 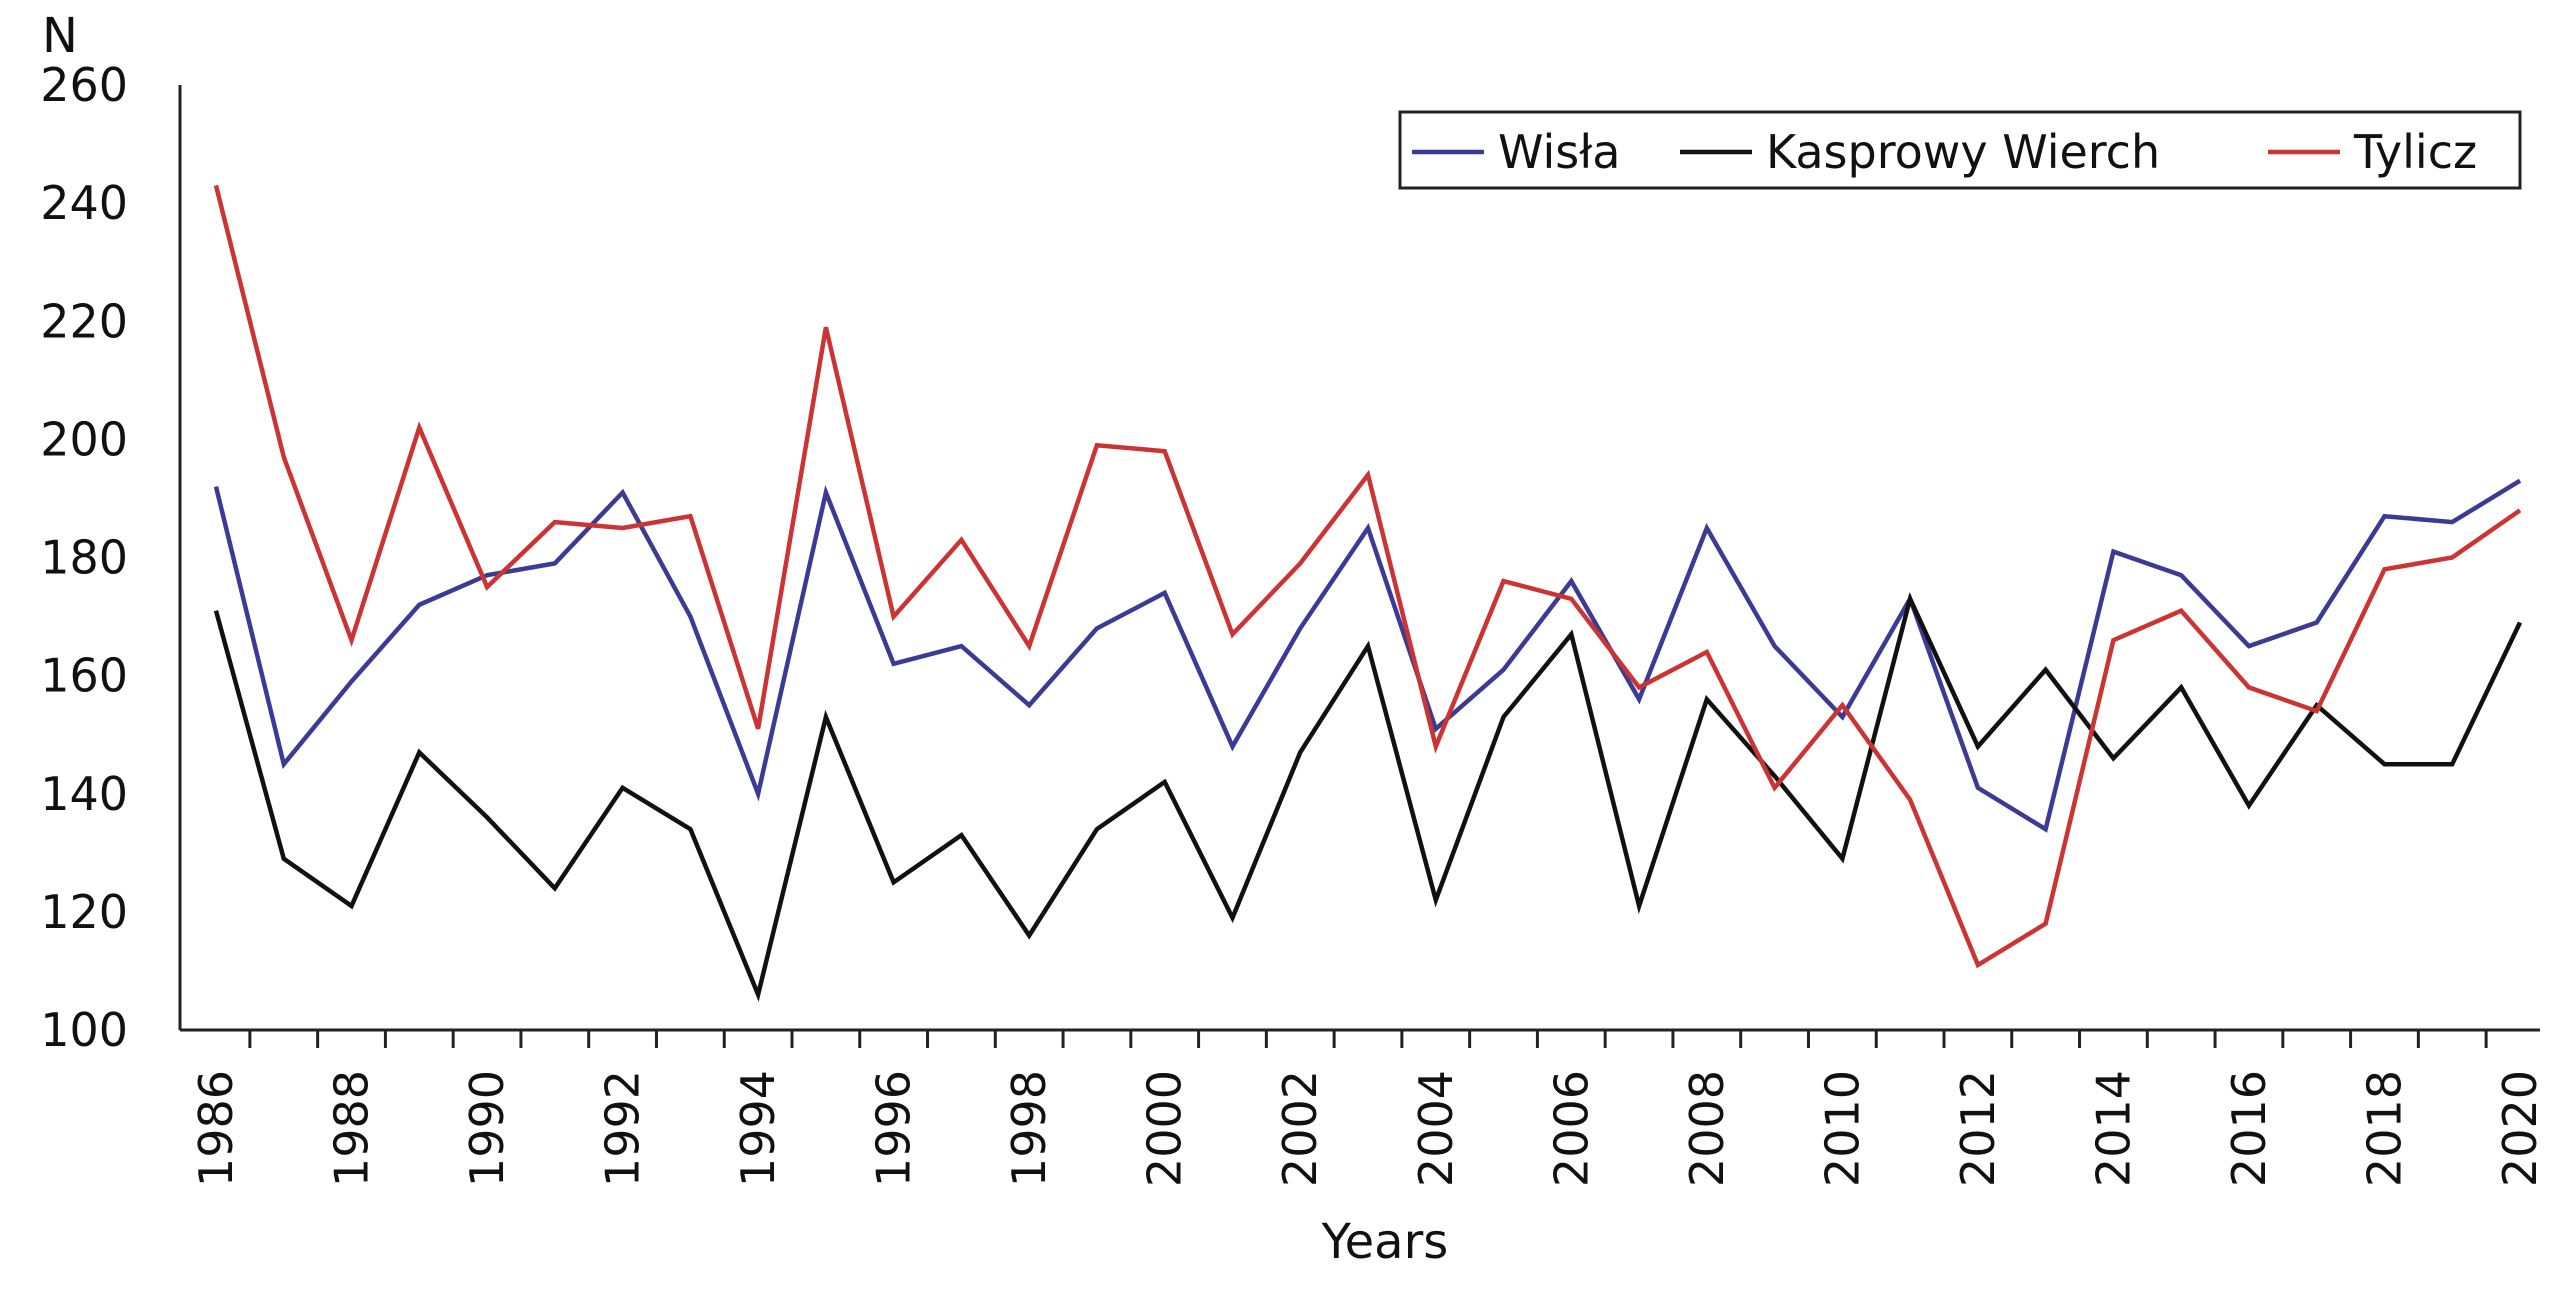 I want to click on x-tick-label: 1994, so click(x=758, y=1128).